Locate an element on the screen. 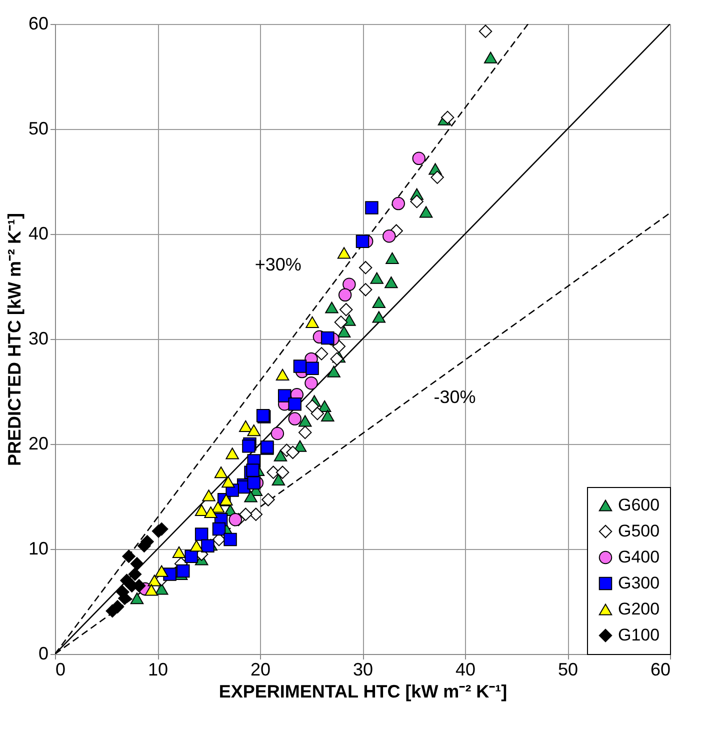 The height and width of the screenshot is (731, 728). x-tick-label: 40 is located at coordinates (465, 670).